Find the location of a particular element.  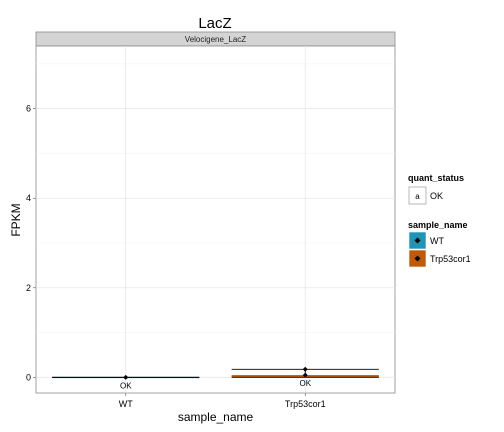

legend-key-trp53cor1-diamond-icon is located at coordinates (417, 258).